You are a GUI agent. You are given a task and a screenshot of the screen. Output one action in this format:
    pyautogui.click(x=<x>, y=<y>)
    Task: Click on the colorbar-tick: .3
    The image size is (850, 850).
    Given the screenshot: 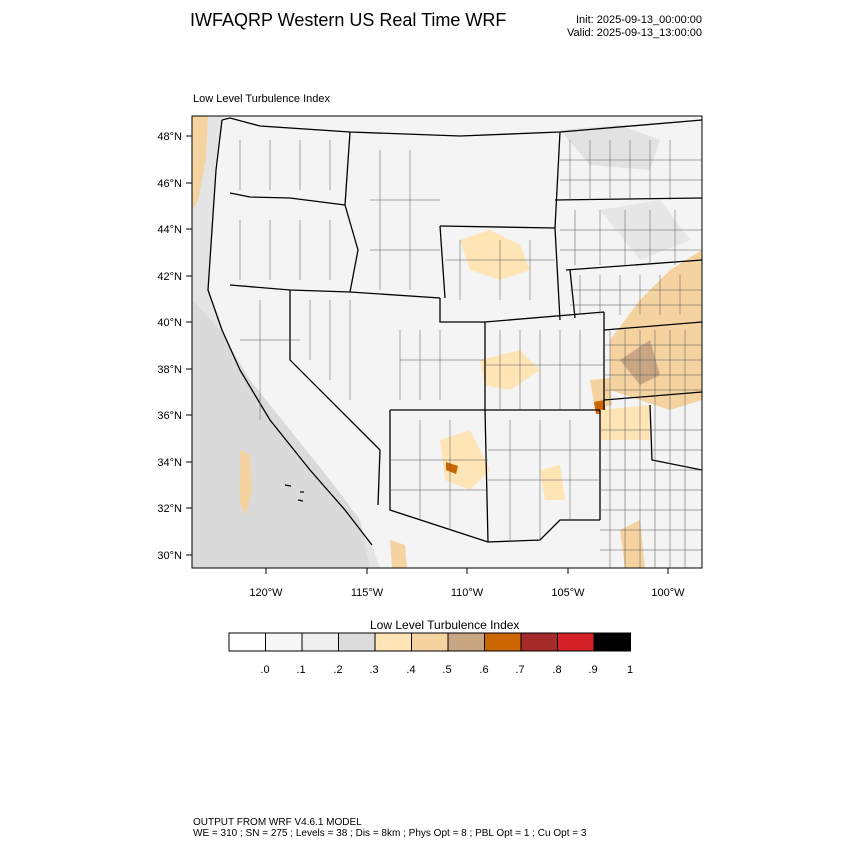 What is the action you would take?
    pyautogui.click(x=374, y=670)
    